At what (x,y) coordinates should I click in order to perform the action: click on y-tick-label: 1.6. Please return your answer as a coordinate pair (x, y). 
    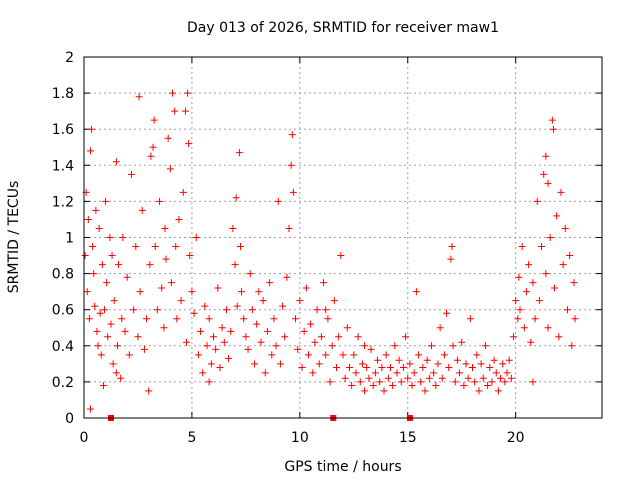
    Looking at the image, I should click on (63, 130).